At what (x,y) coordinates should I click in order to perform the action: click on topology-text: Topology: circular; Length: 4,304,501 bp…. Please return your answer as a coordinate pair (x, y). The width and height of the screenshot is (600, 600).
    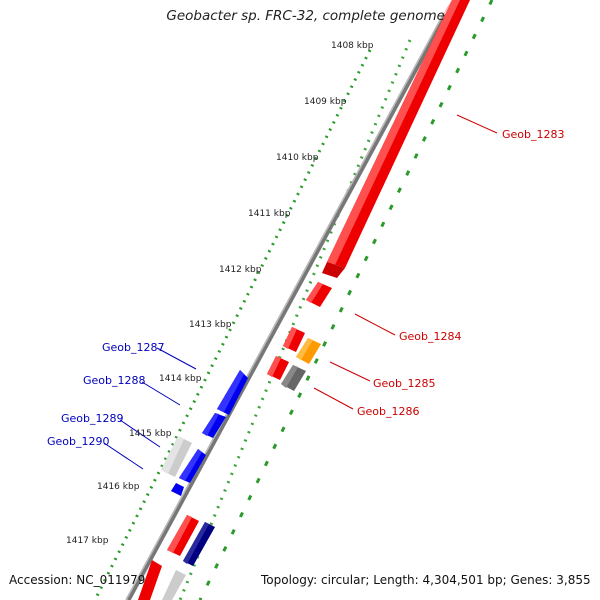
    Looking at the image, I should click on (426, 580).